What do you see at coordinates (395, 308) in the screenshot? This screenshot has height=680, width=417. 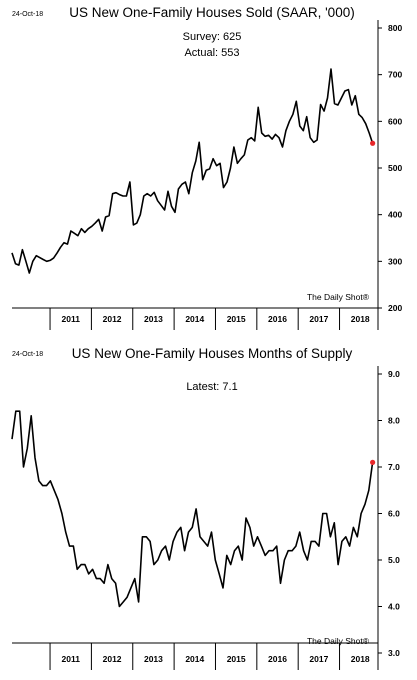 I see `y-tick-label: 200` at bounding box center [395, 308].